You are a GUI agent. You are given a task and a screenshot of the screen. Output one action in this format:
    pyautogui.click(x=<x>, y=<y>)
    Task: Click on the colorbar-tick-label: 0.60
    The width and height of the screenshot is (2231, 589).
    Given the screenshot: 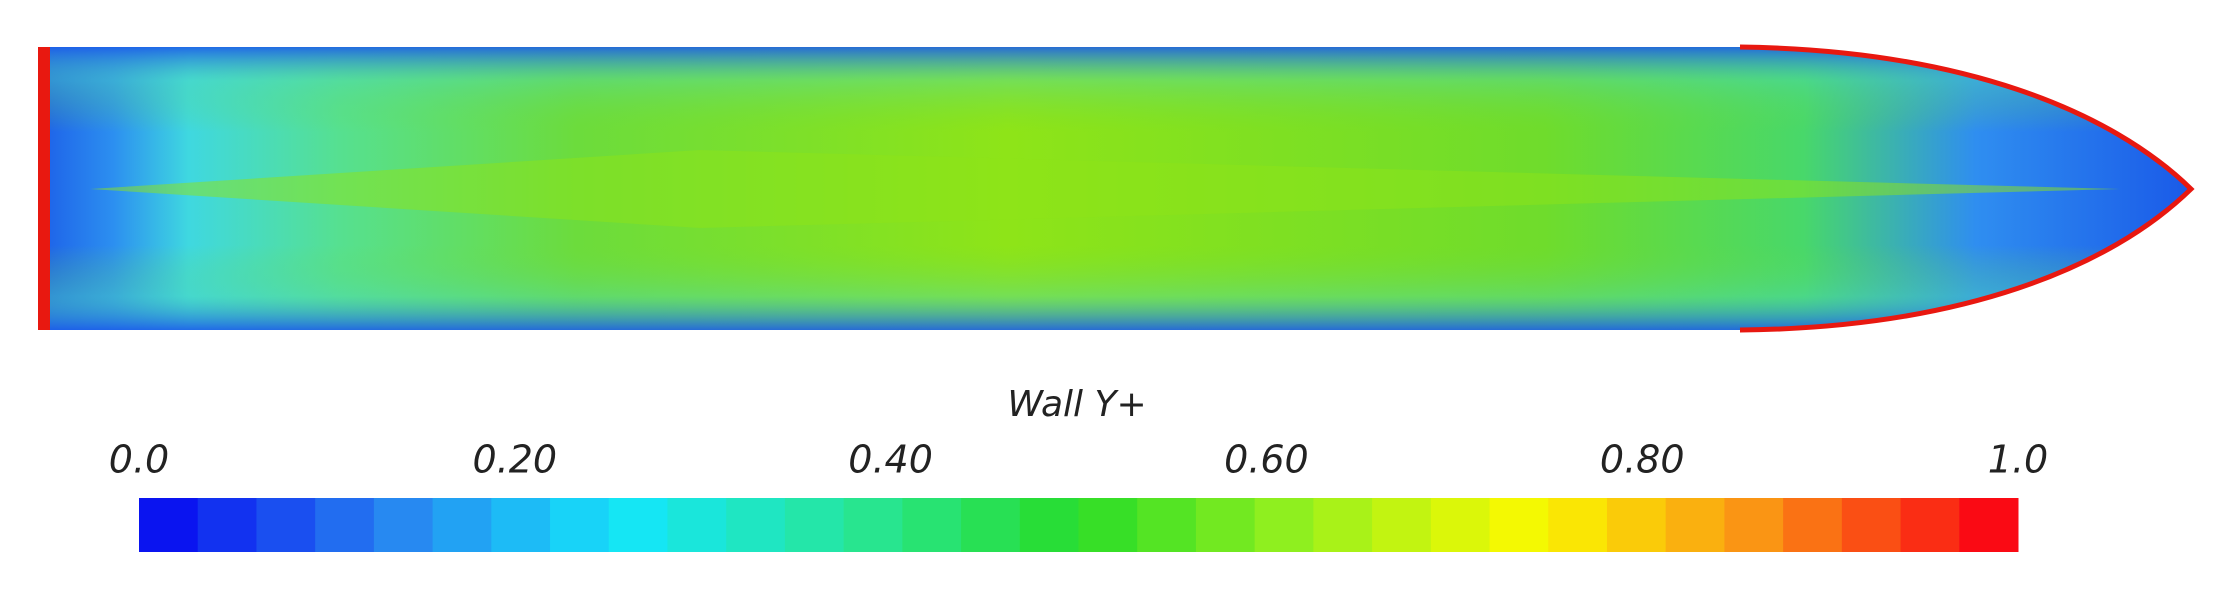 What is the action you would take?
    pyautogui.click(x=1266, y=460)
    